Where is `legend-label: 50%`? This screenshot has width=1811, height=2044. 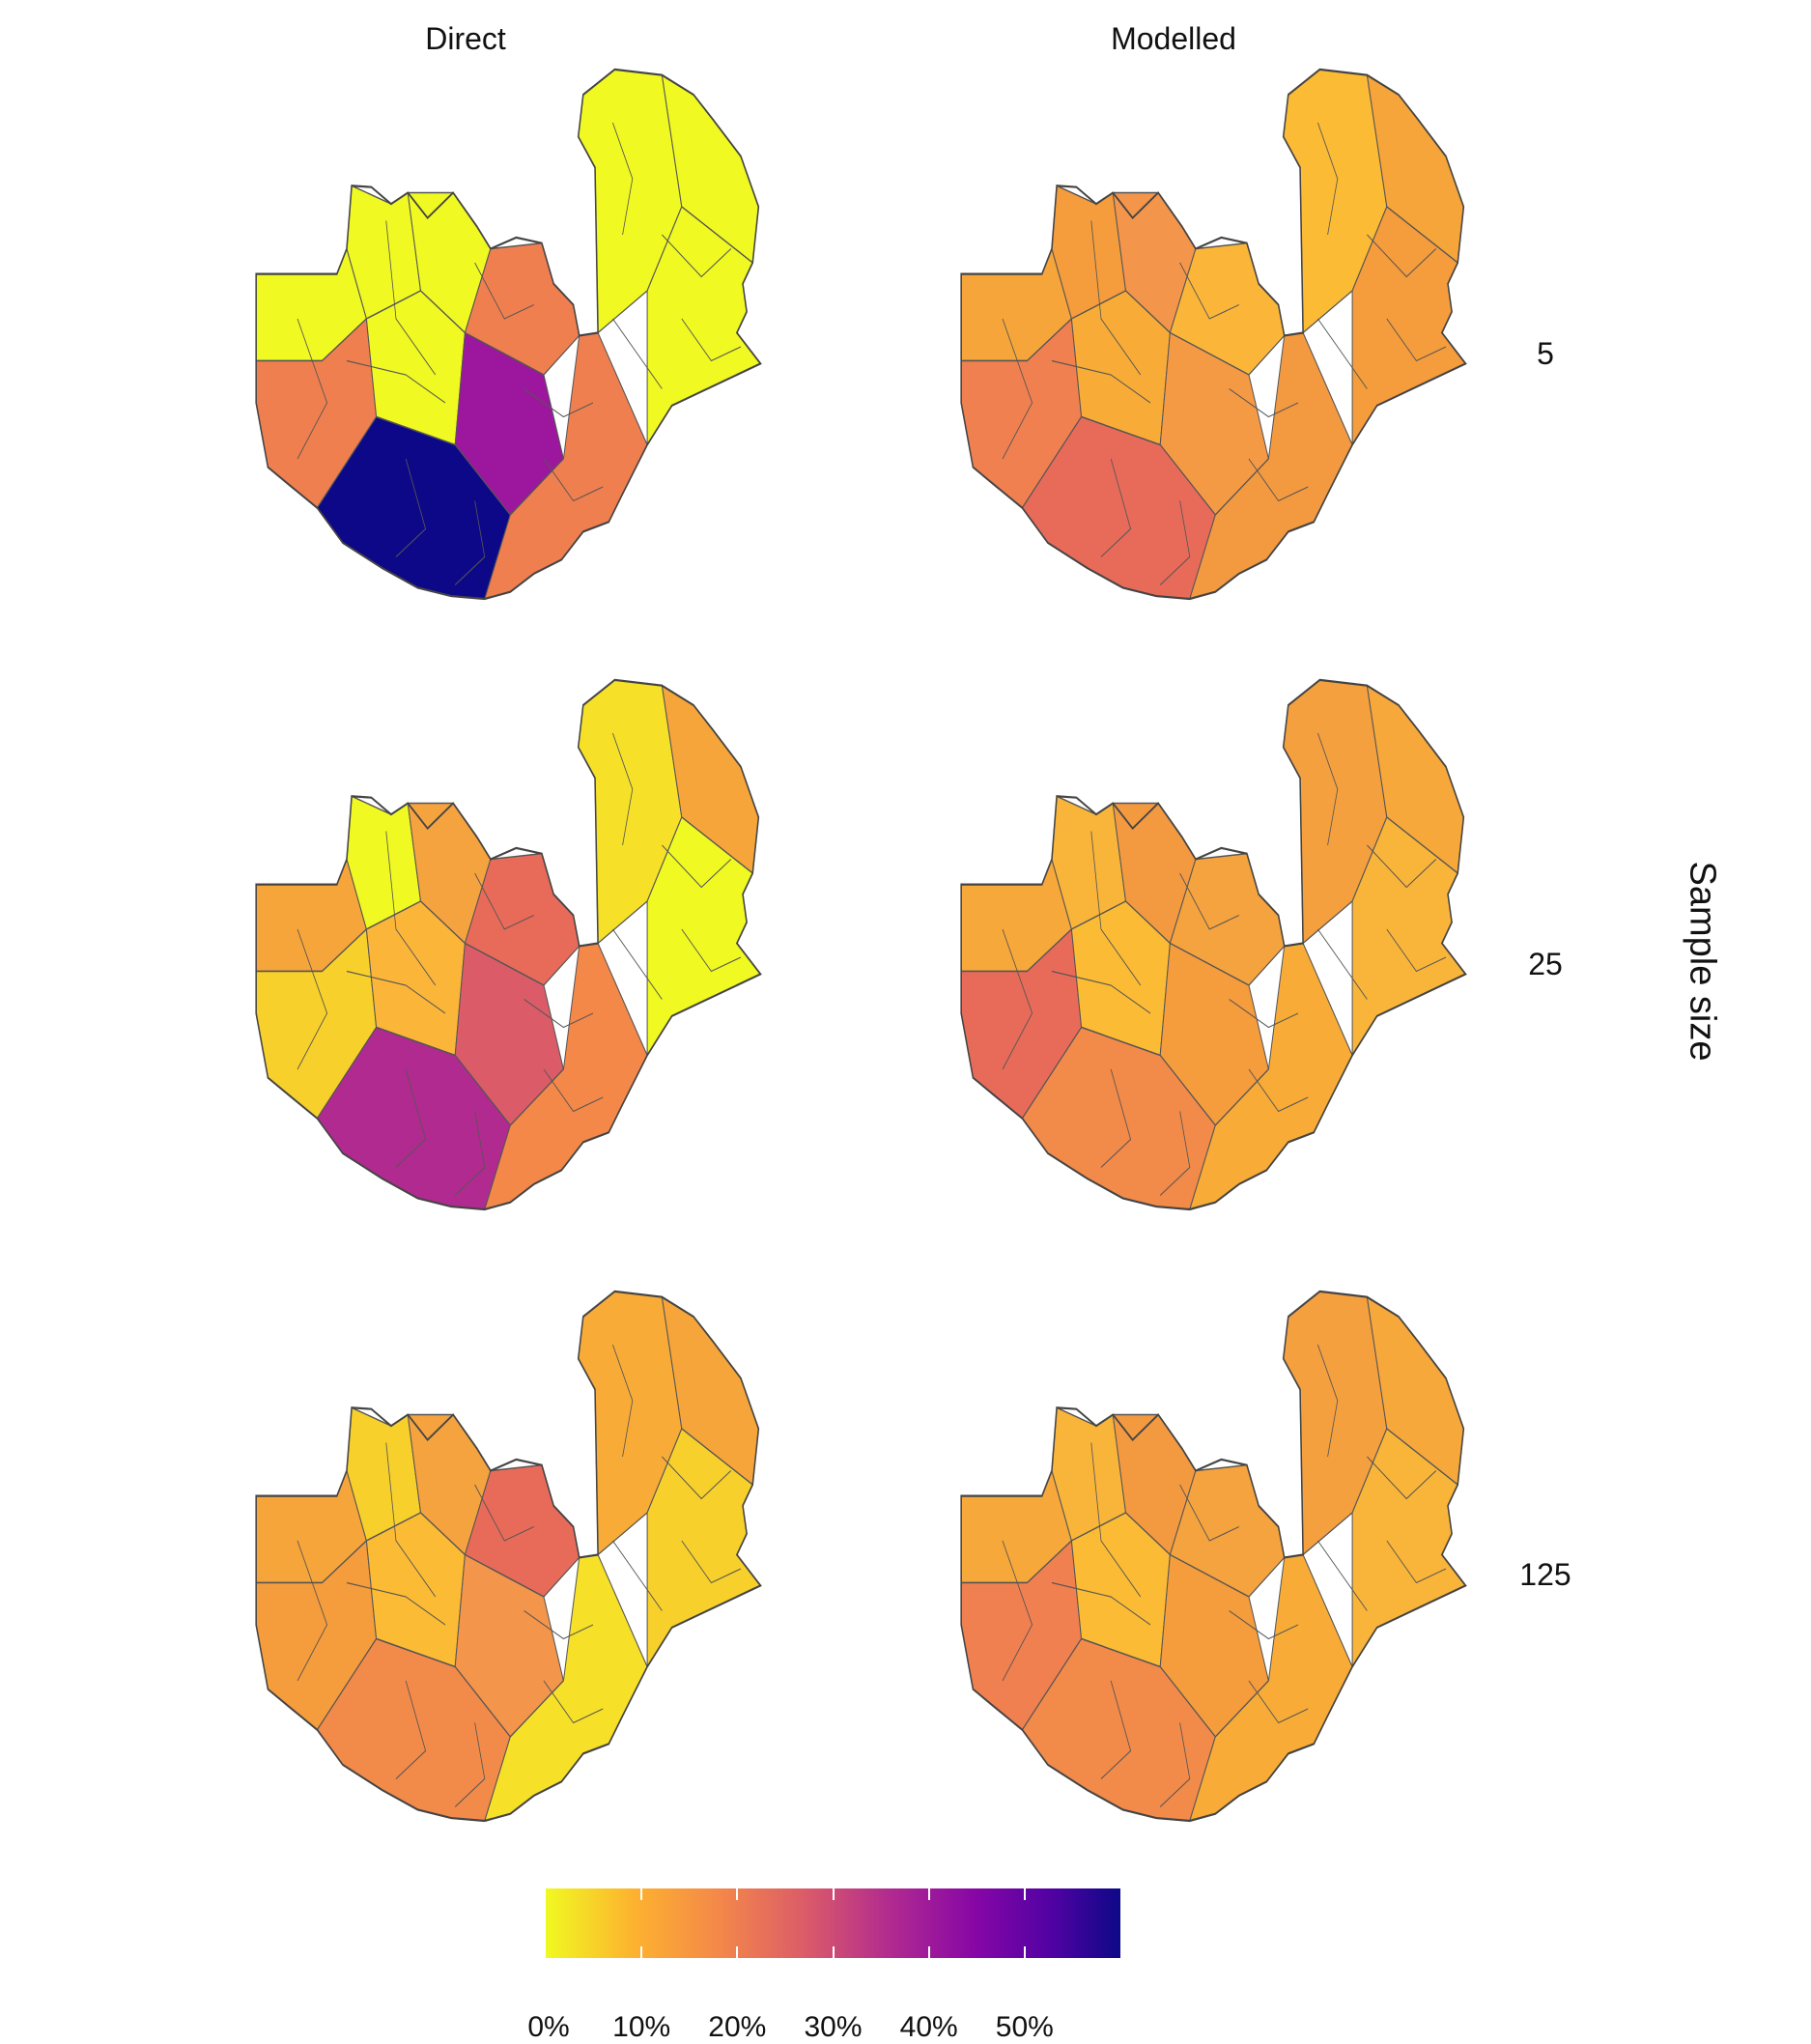 legend-label: 50% is located at coordinates (1024, 2027).